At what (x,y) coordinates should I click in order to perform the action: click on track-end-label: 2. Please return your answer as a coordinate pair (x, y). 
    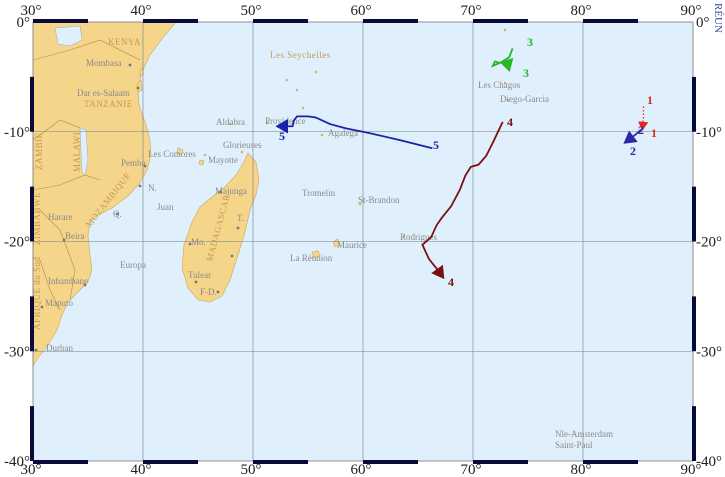
    Looking at the image, I should click on (633, 151).